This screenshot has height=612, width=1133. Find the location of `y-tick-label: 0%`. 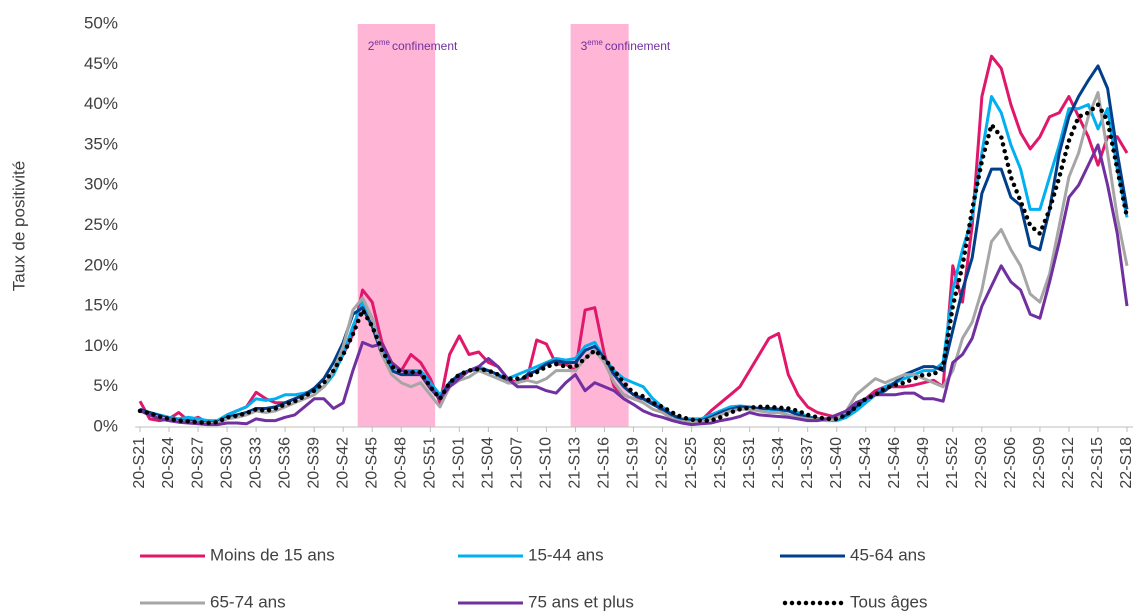

y-tick-label: 0% is located at coordinates (105, 425).